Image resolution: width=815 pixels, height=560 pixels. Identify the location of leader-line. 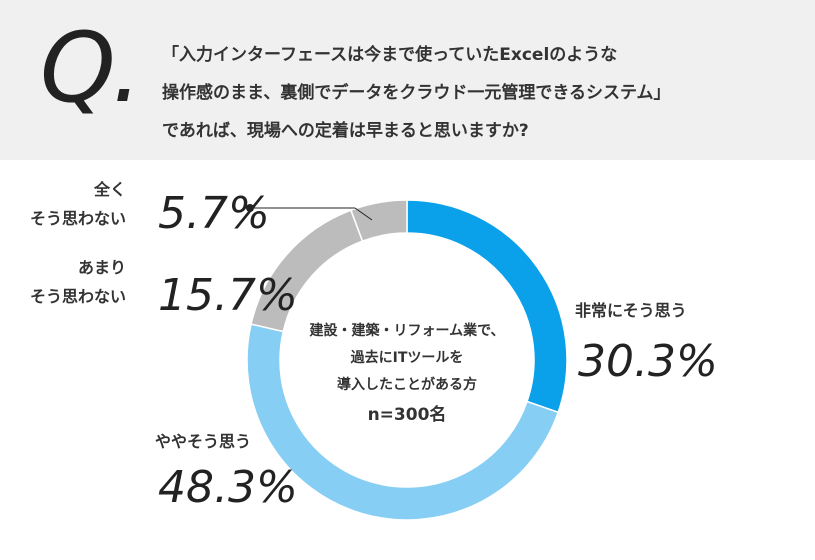
(363, 214).